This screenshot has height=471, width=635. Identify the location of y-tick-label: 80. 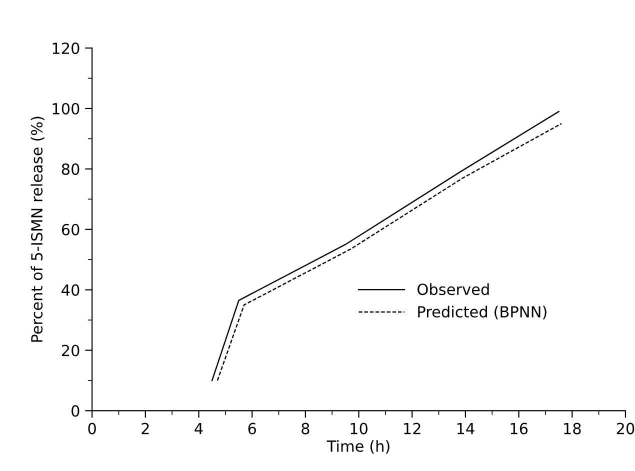
(71, 169).